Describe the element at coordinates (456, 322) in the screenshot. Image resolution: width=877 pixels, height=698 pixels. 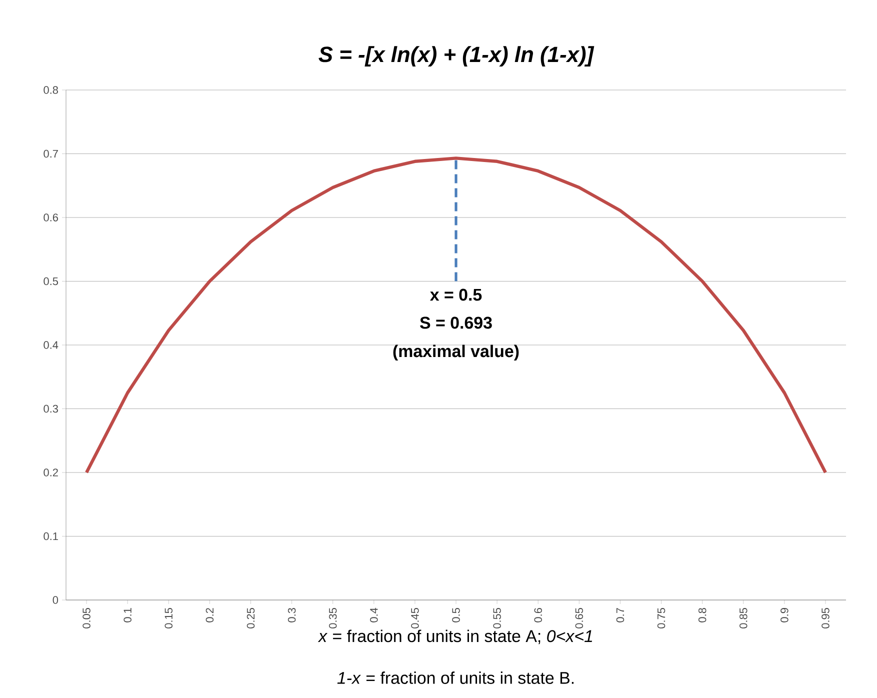
I see `annotation: S = 0.693` at that location.